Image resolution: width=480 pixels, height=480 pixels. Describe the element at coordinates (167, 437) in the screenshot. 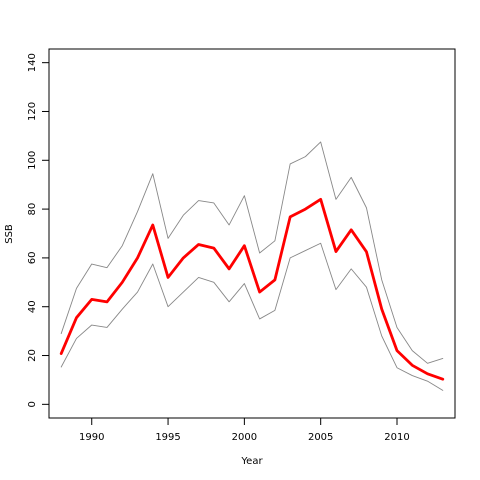

I see `x-tick-label: 1995` at that location.